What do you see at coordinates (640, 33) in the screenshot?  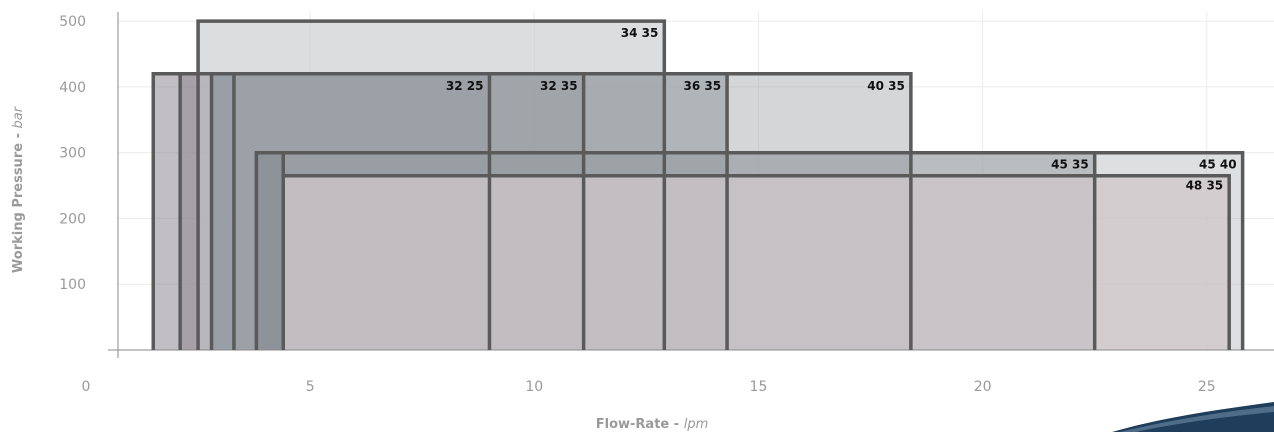 I see `model-label: 34 35` at bounding box center [640, 33].